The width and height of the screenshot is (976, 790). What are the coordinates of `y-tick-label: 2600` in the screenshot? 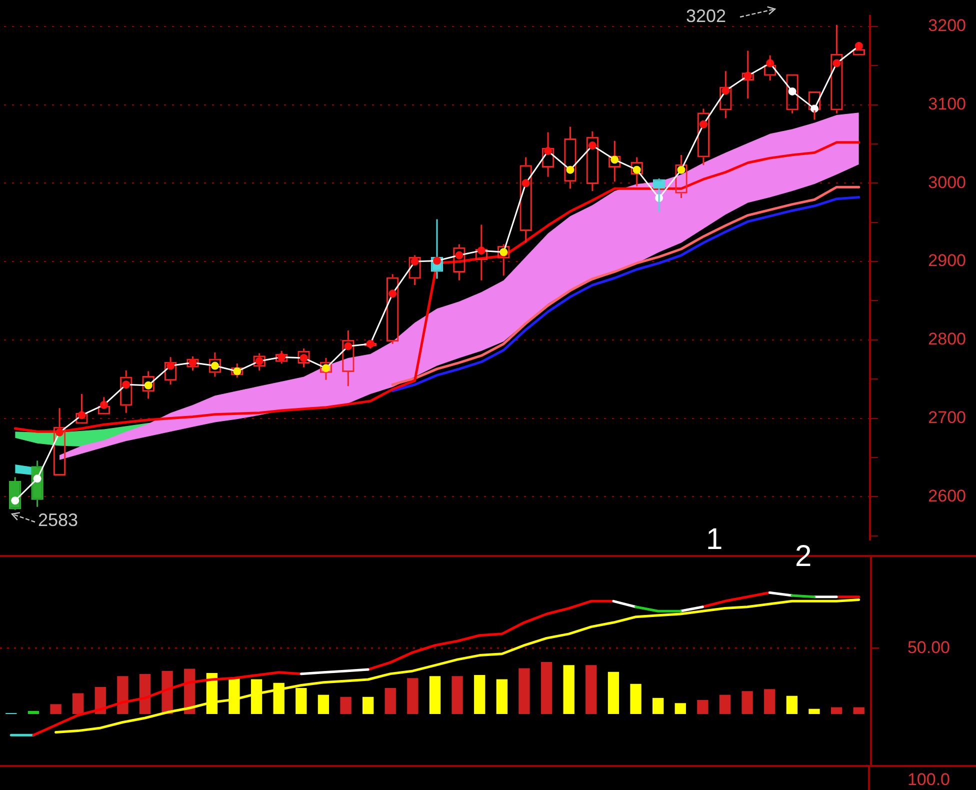 It's located at (947, 496).